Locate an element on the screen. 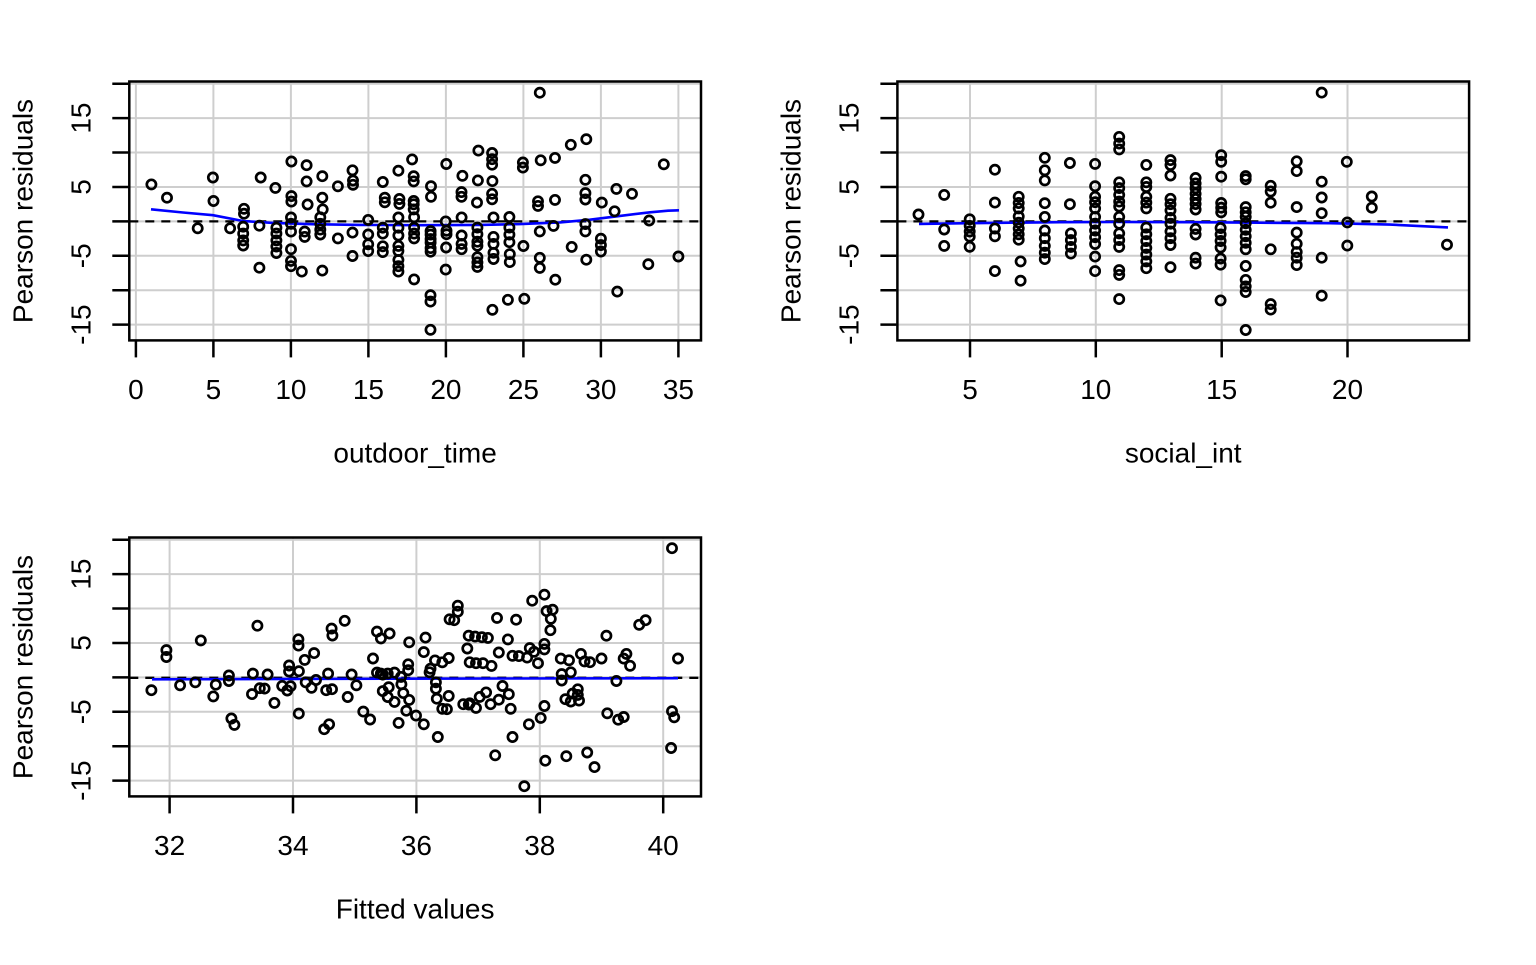 The height and width of the screenshot is (965, 1536). svg-text: 40 is located at coordinates (663, 845).